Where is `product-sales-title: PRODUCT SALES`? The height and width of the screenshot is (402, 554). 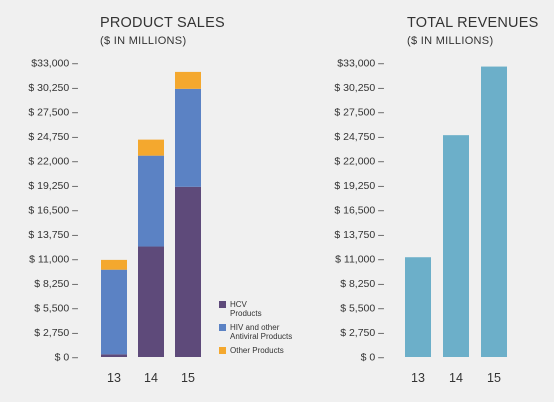
product-sales-title: PRODUCT SALES is located at coordinates (162, 23).